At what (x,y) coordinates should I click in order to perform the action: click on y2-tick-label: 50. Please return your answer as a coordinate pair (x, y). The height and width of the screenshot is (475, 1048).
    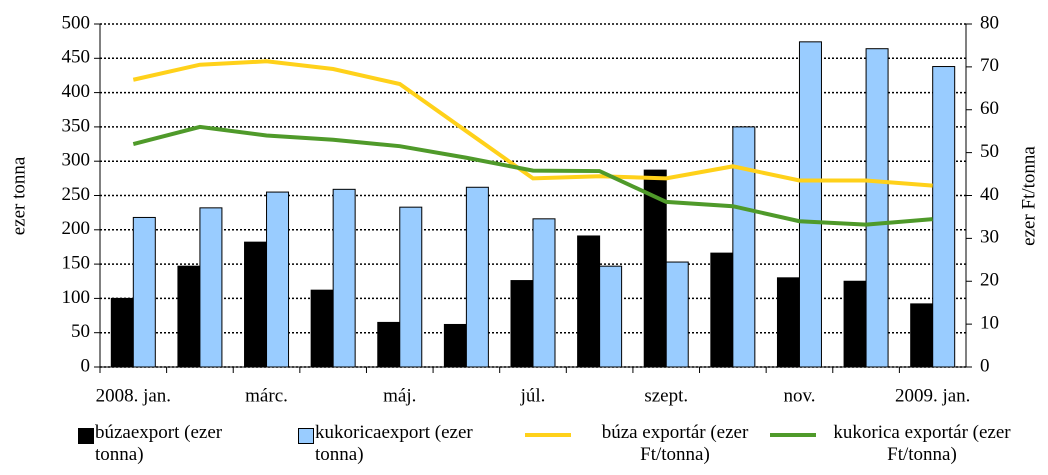
    Looking at the image, I should click on (989, 151).